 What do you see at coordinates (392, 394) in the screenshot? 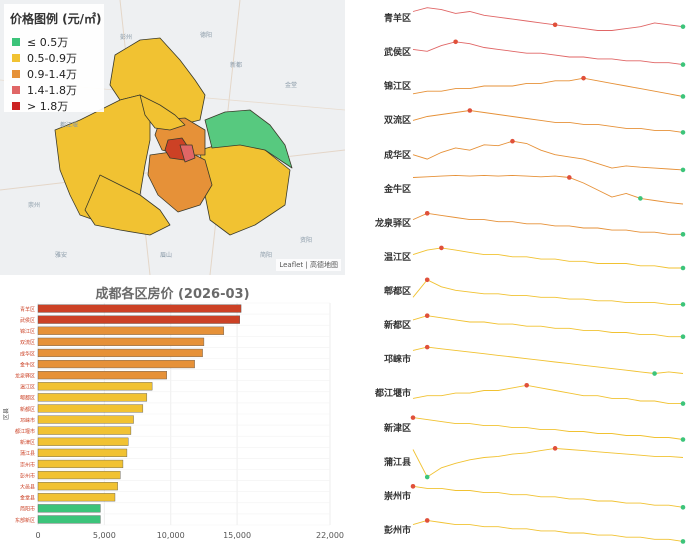
I see `sparkline-label: 都江堰市` at bounding box center [392, 394].